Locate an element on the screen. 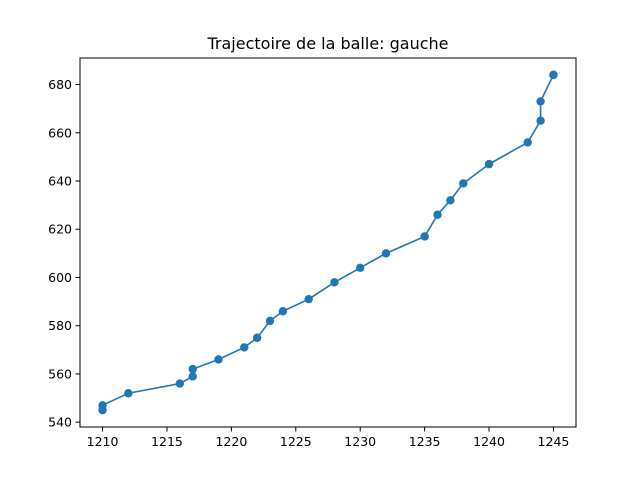 The width and height of the screenshot is (640, 480). y-tick-label: 580 is located at coordinates (60, 325).